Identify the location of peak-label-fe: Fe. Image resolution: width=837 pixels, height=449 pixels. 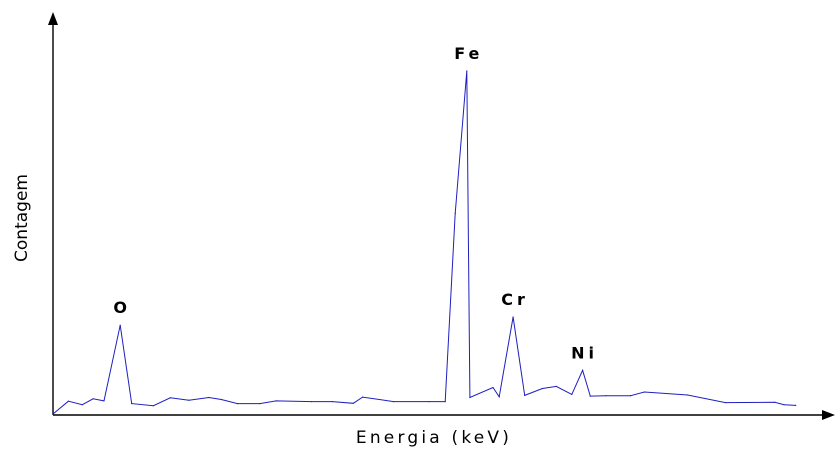
(468, 53).